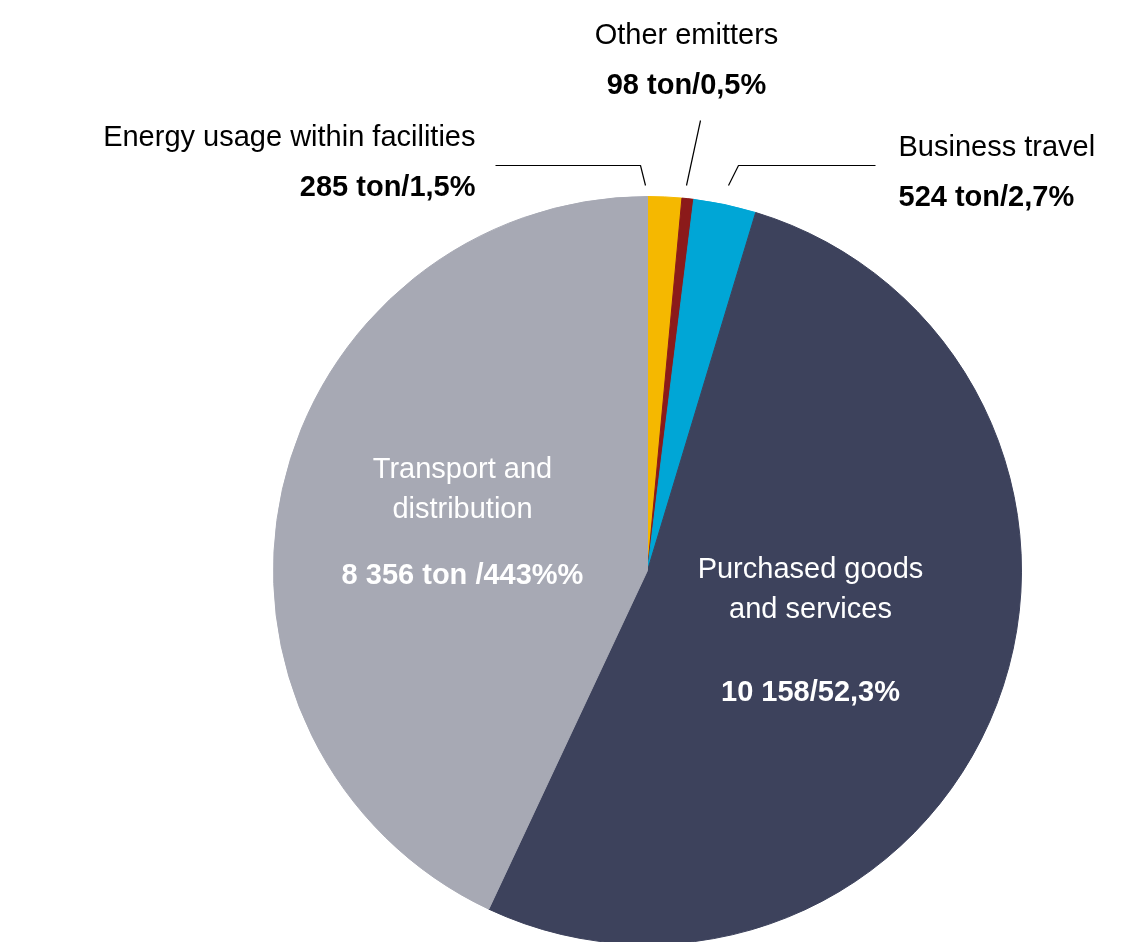 The height and width of the screenshot is (942, 1127). I want to click on data-label: 285 ton/1,5%, so click(387, 185).